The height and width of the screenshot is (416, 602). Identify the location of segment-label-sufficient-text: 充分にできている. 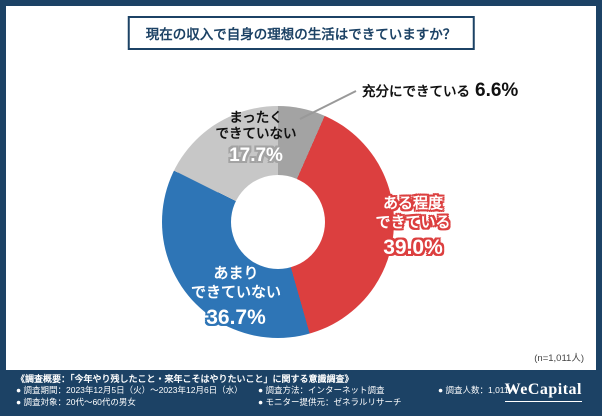
(416, 91).